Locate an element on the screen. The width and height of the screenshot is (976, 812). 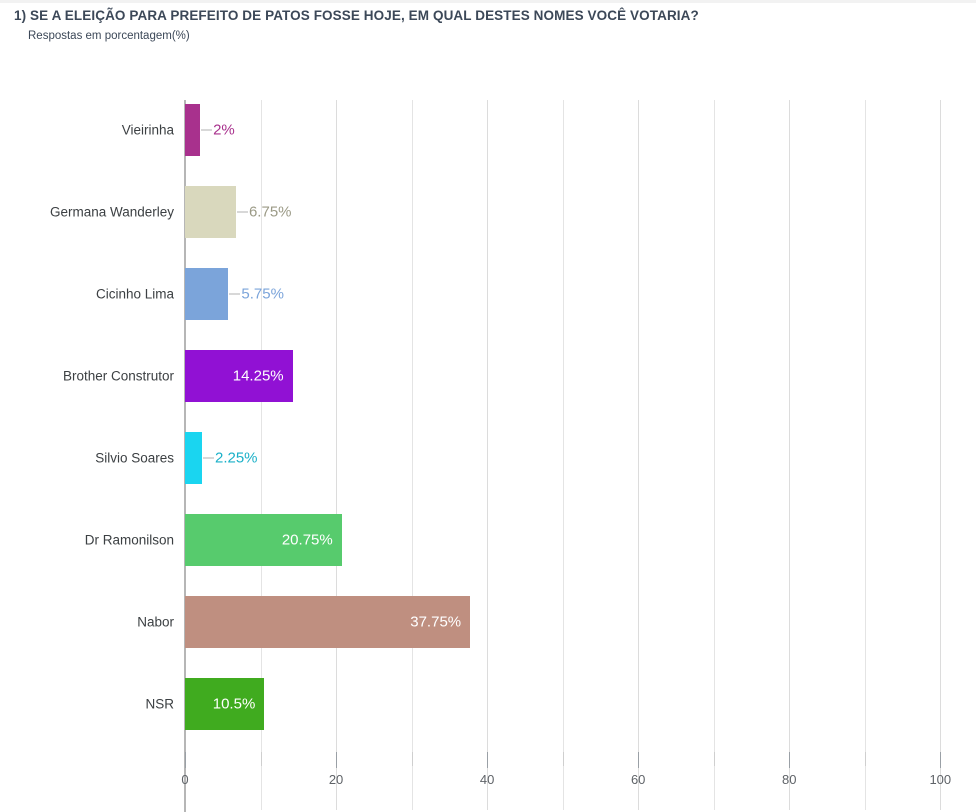
bar-value-label: 2% is located at coordinates (224, 130).